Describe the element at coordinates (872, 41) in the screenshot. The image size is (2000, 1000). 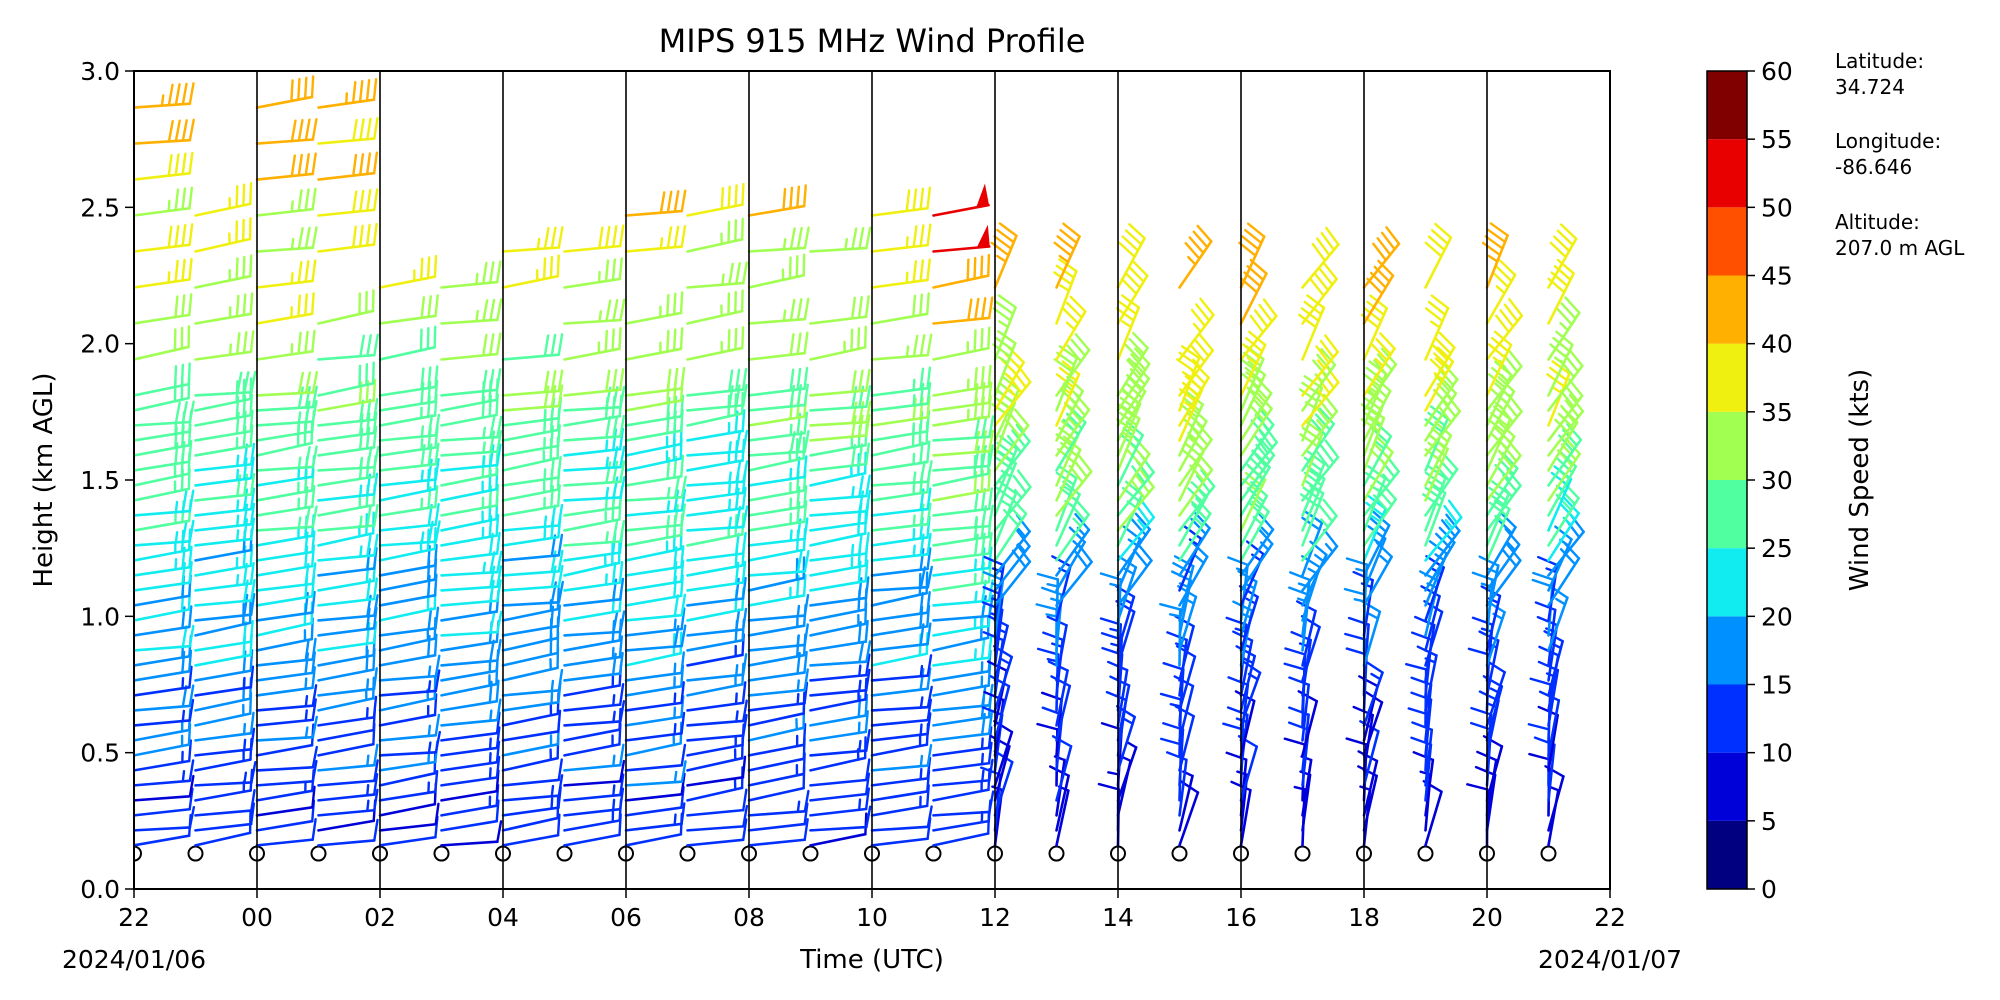
I see `chart-title: MIPS 915 MHz Wind Profile` at that location.